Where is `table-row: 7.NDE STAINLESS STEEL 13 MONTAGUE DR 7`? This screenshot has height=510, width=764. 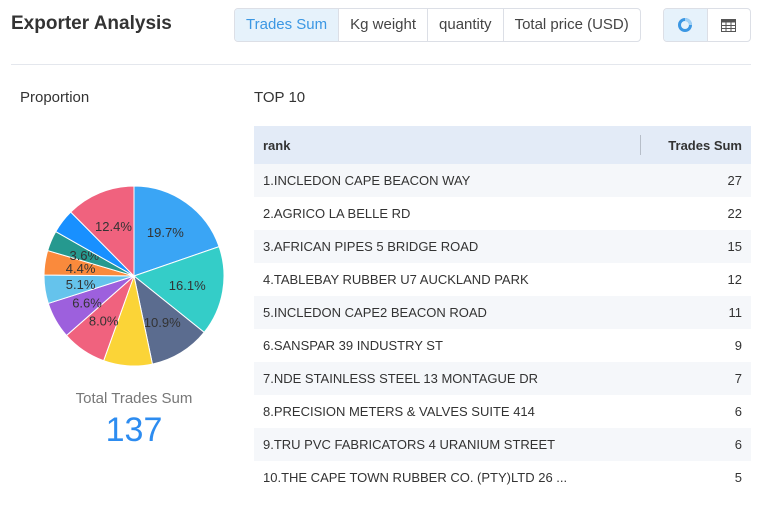
table-row: 7.NDE STAINLESS STEEL 13 MONTAGUE DR 7 is located at coordinates (502, 378).